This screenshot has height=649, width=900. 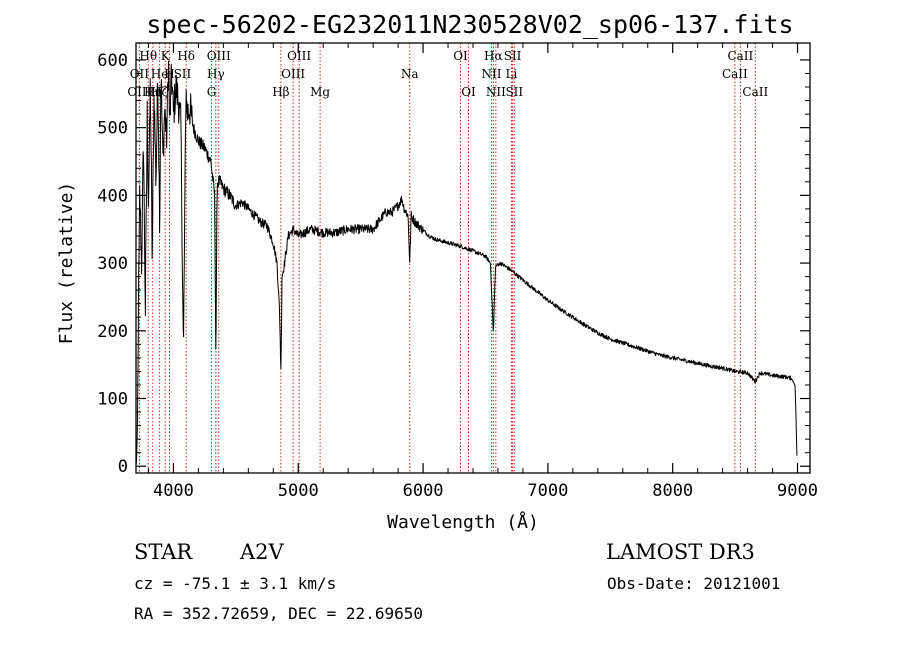 I want to click on line-label: H, so click(x=169, y=74).